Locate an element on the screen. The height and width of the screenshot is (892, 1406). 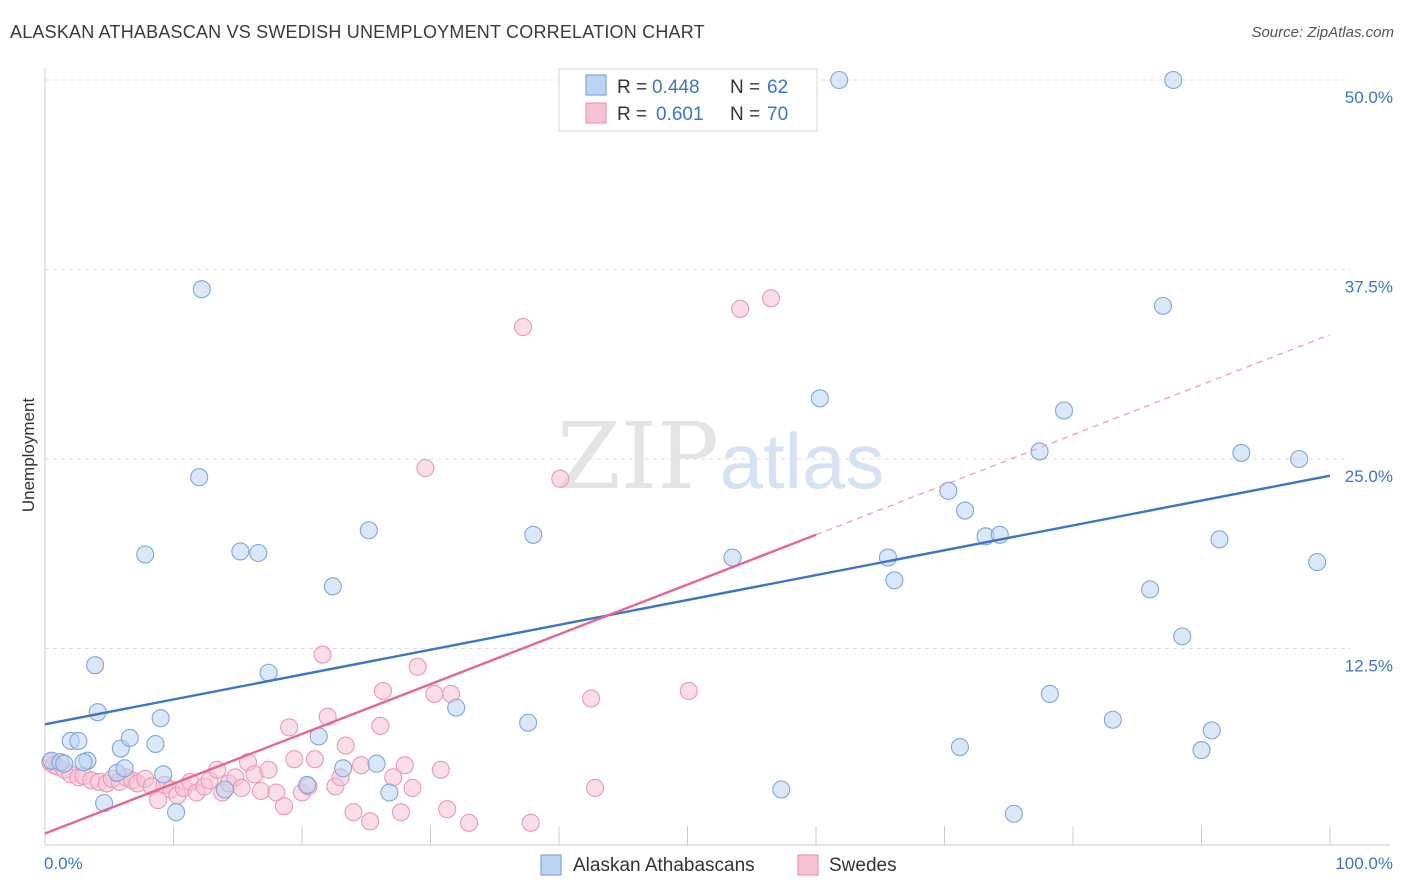
y-tick-label: 25.0% is located at coordinates (1369, 476).